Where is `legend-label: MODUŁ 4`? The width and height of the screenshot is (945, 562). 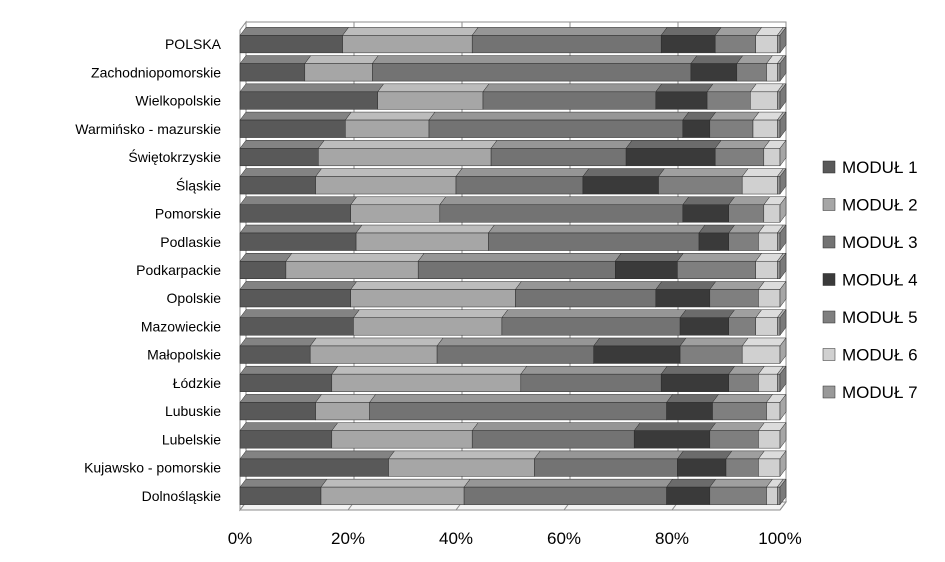
legend-label: MODUŁ 4 is located at coordinates (880, 280).